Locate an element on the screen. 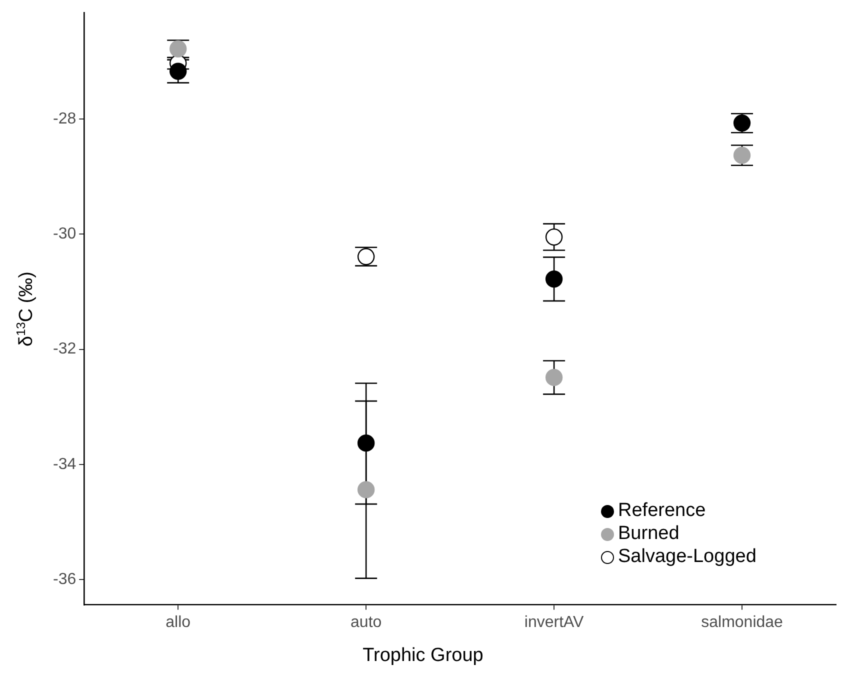  legend-label: Burned is located at coordinates (649, 534).